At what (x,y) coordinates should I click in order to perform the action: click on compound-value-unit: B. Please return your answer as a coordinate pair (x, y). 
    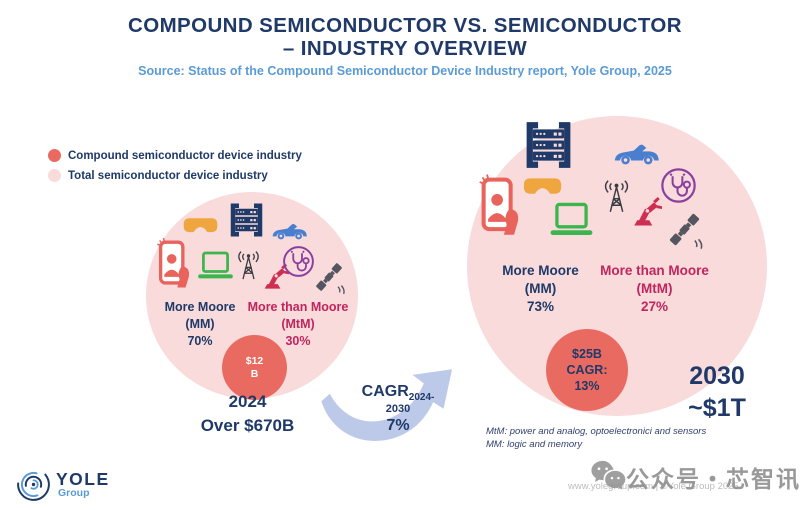
    Looking at the image, I should click on (254, 373).